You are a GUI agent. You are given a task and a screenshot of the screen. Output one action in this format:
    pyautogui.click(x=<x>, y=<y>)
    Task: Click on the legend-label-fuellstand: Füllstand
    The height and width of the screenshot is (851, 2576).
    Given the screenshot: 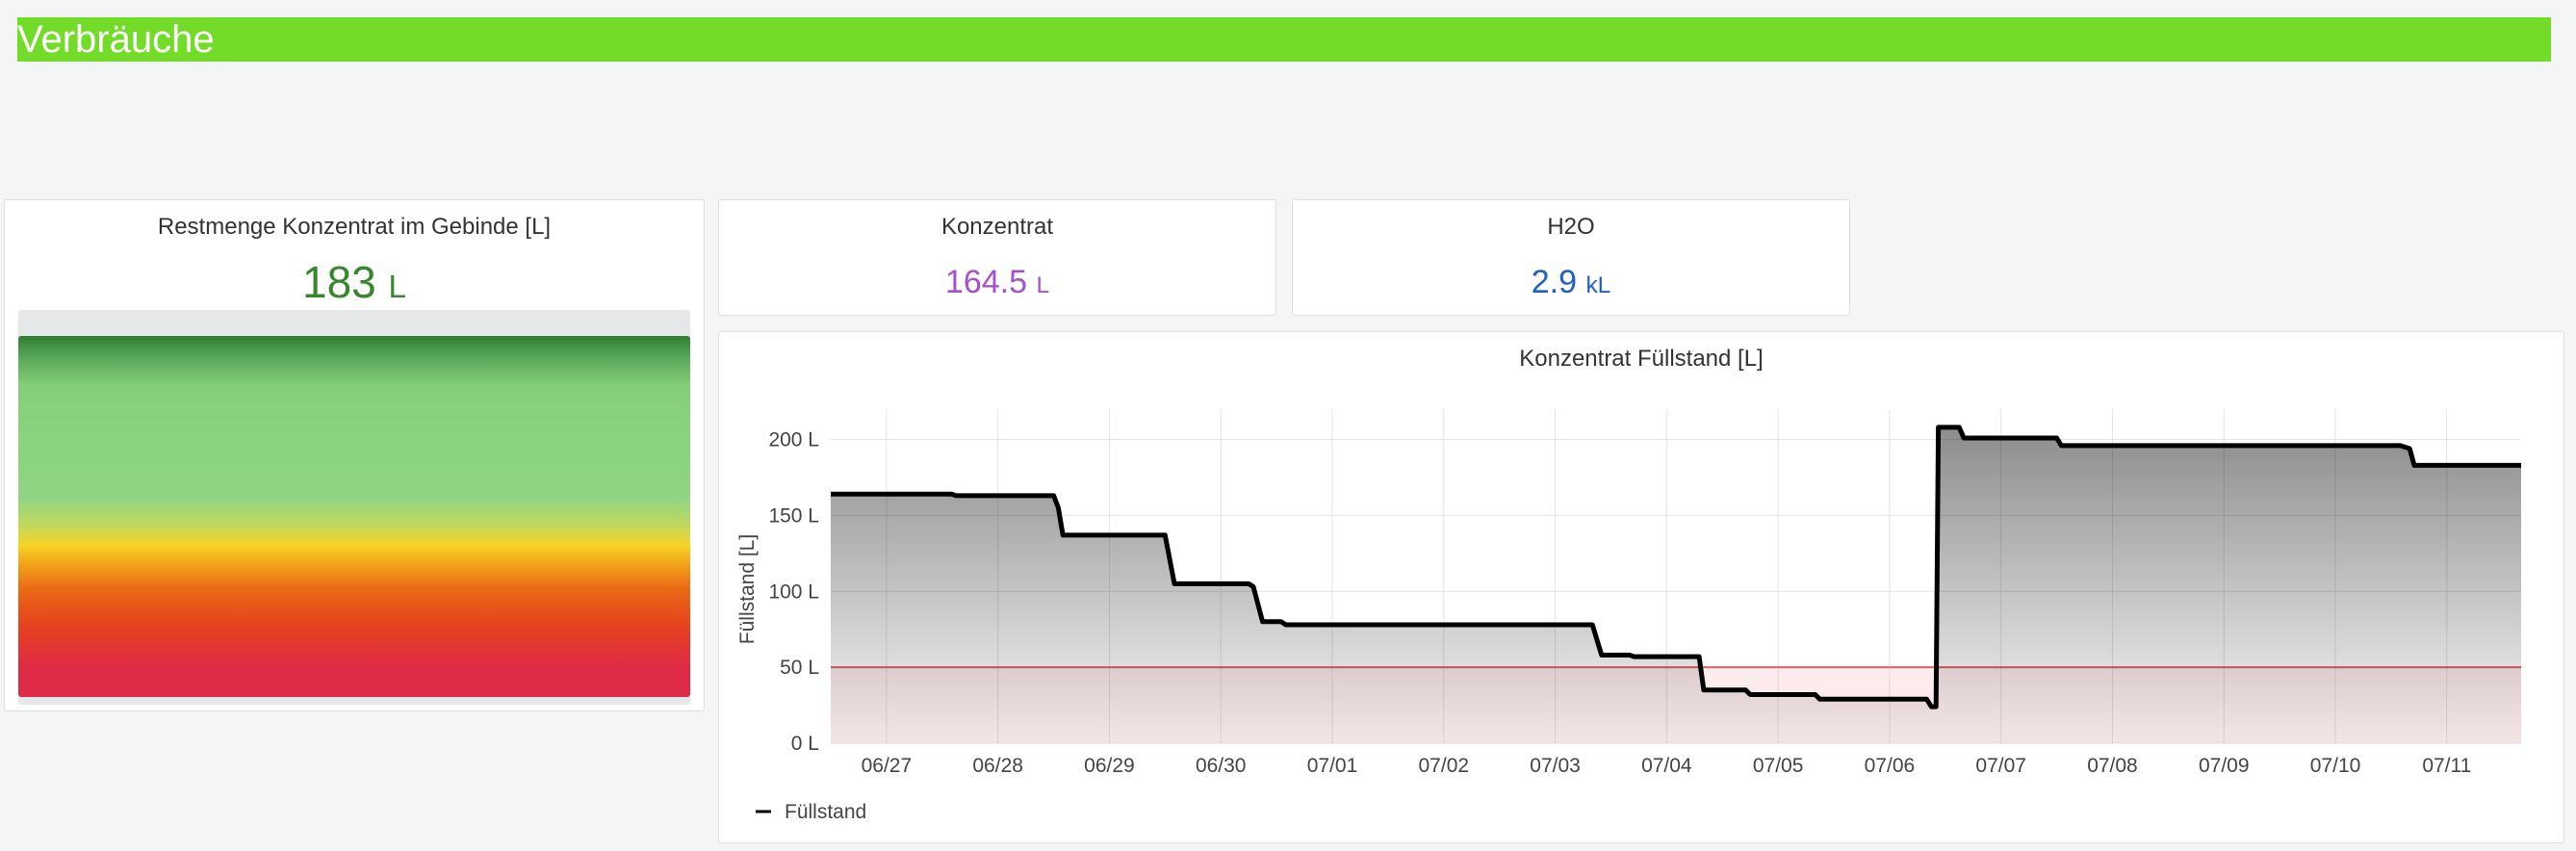 What is the action you would take?
    pyautogui.click(x=825, y=812)
    